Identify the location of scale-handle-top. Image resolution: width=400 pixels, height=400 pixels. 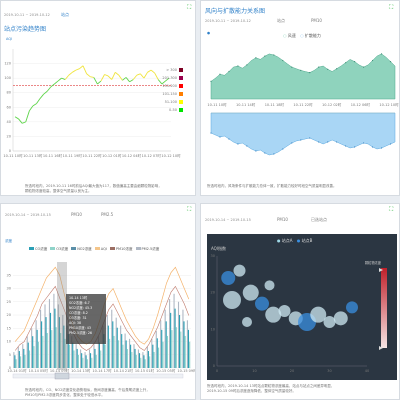
(381, 270).